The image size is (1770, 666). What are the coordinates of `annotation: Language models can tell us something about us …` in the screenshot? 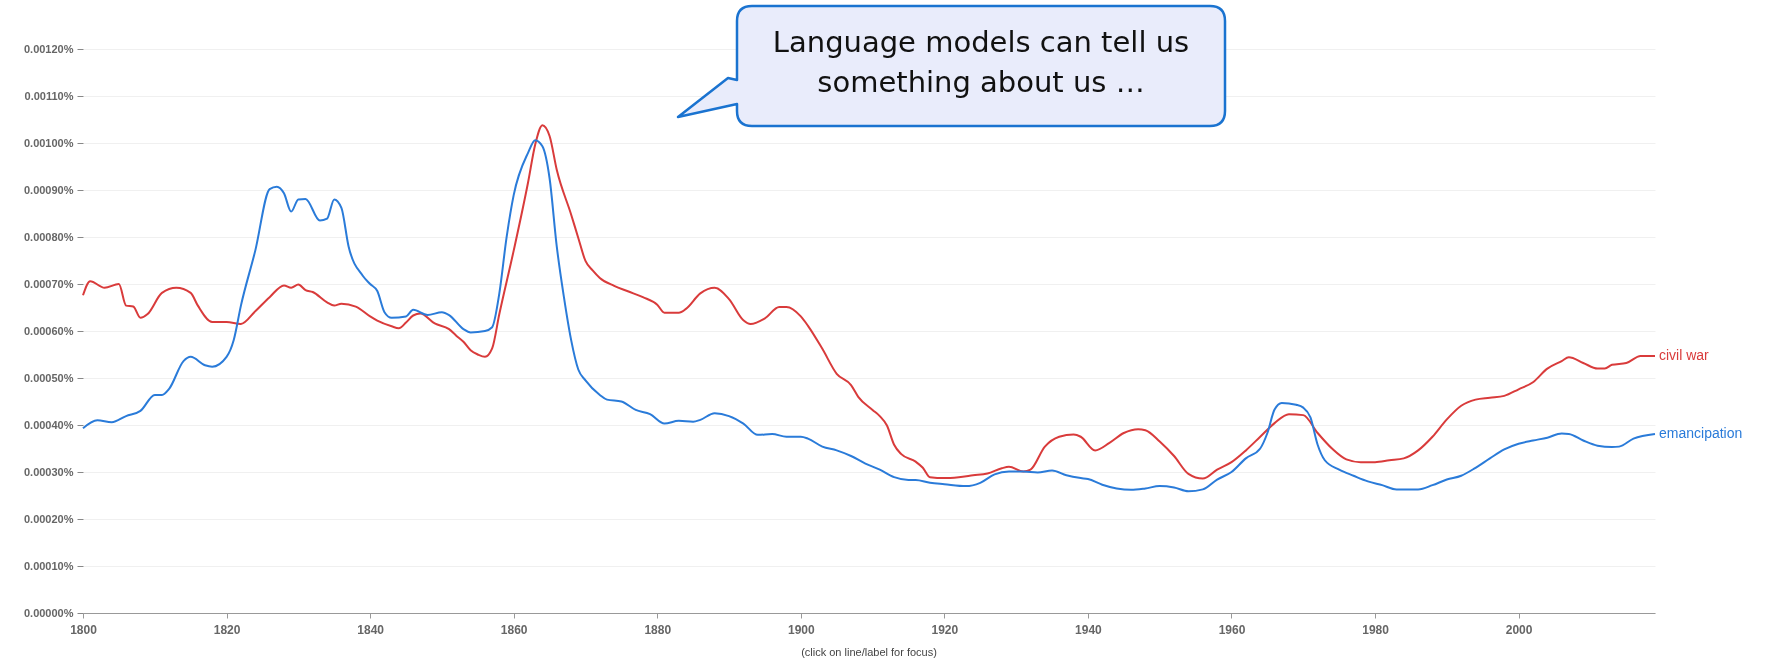 It's located at (981, 62).